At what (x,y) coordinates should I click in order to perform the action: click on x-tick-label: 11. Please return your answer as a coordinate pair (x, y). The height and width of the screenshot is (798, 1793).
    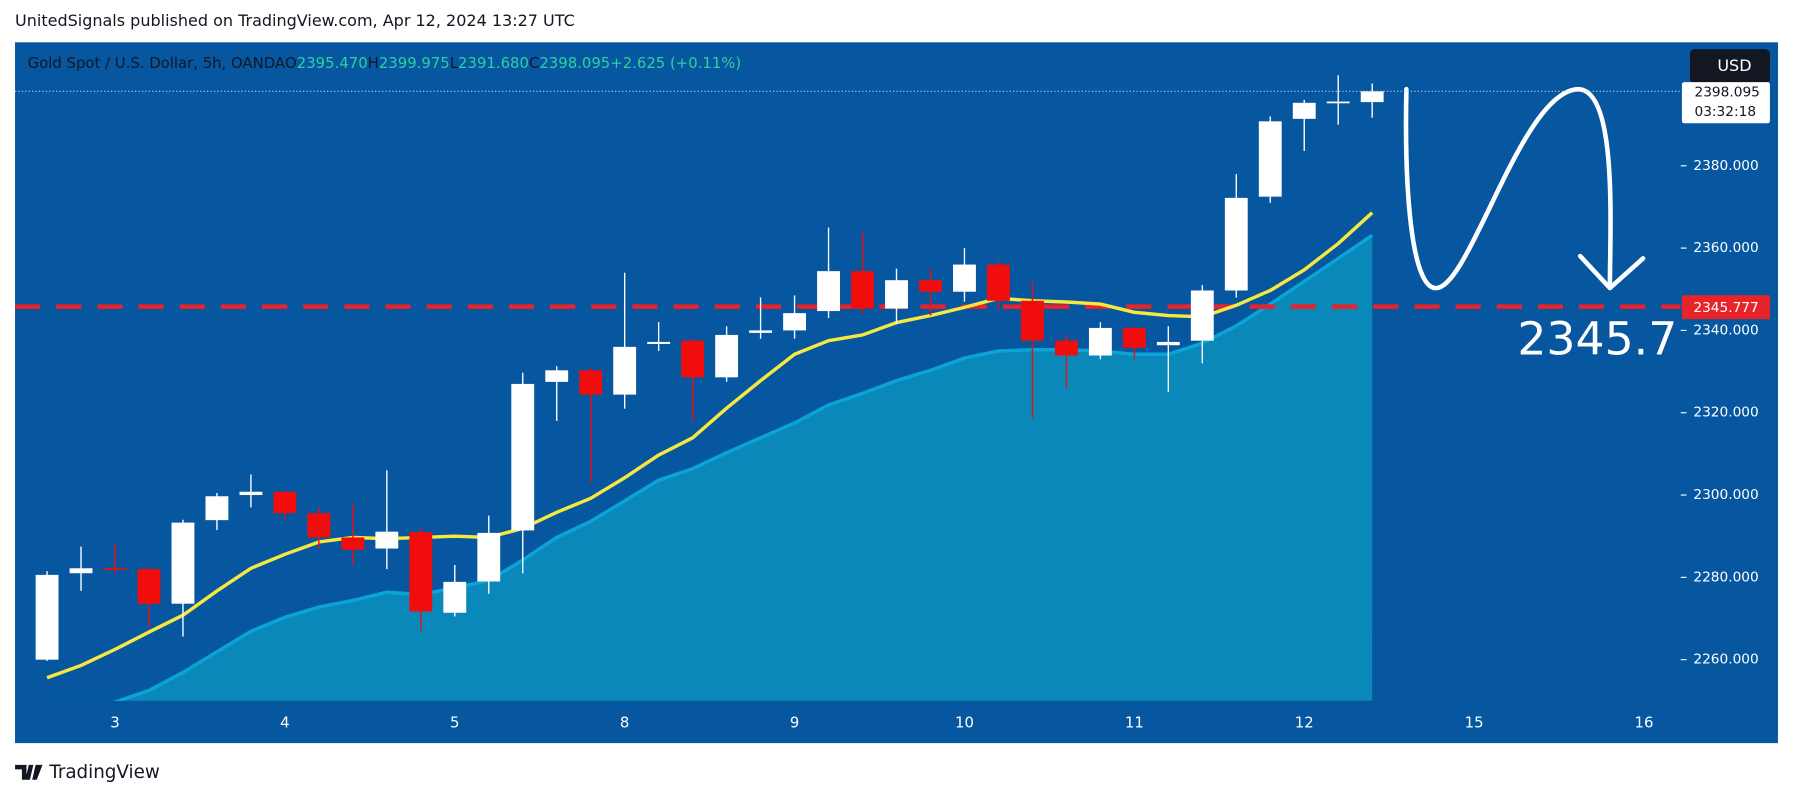
    Looking at the image, I should click on (1134, 723).